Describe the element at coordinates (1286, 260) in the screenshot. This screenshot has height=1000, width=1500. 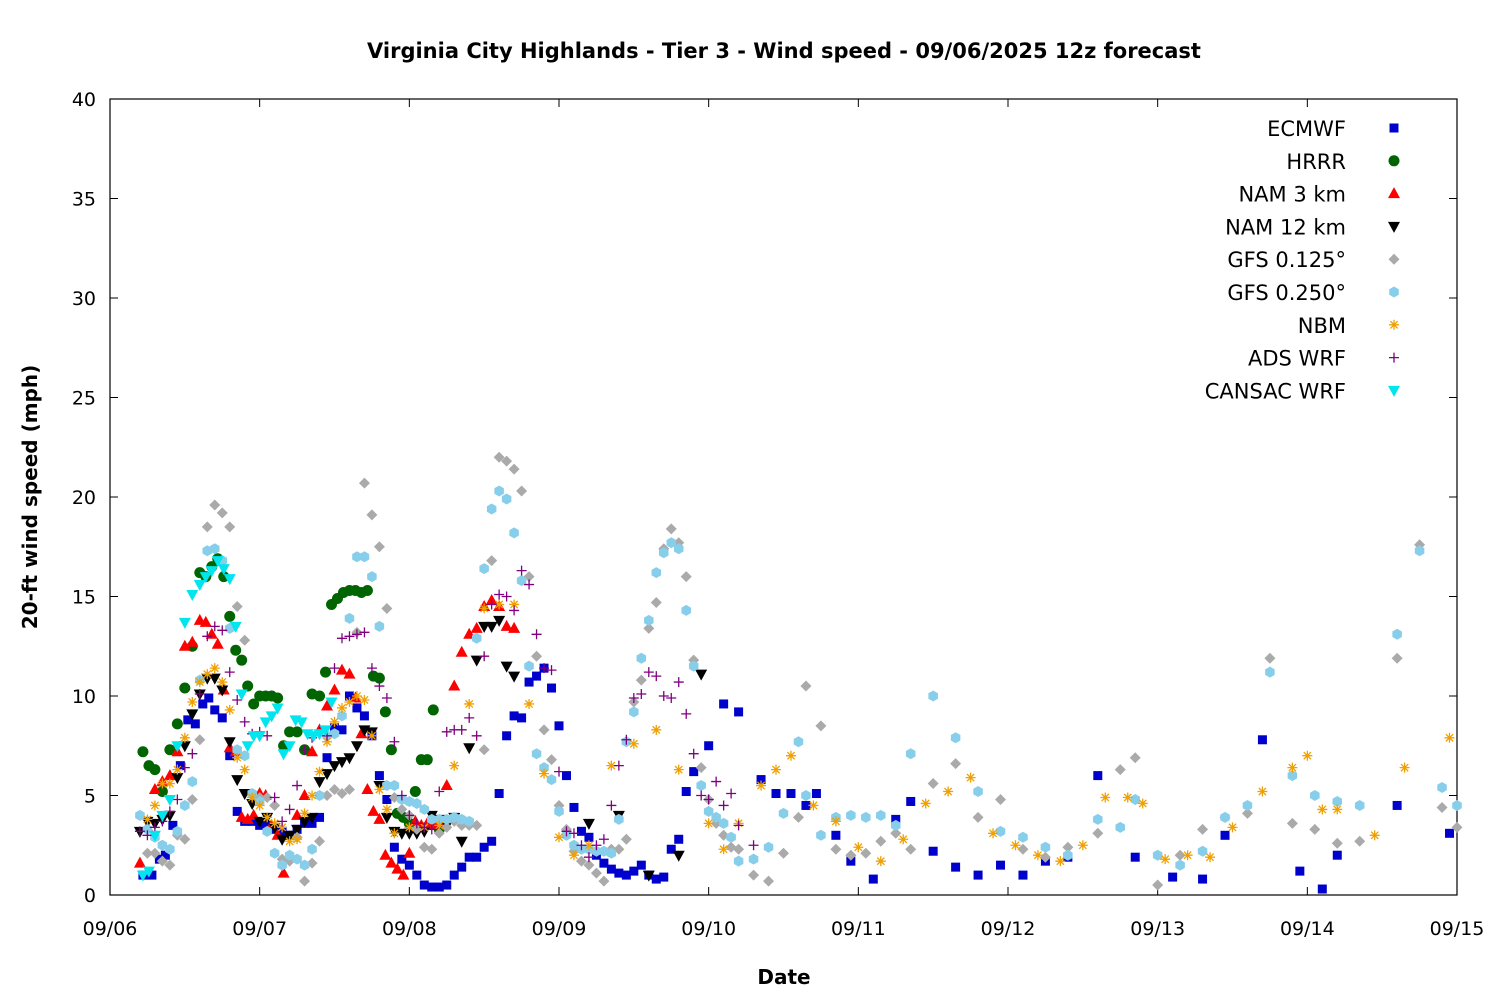
I see `legend-label: GFS 0.125°` at that location.